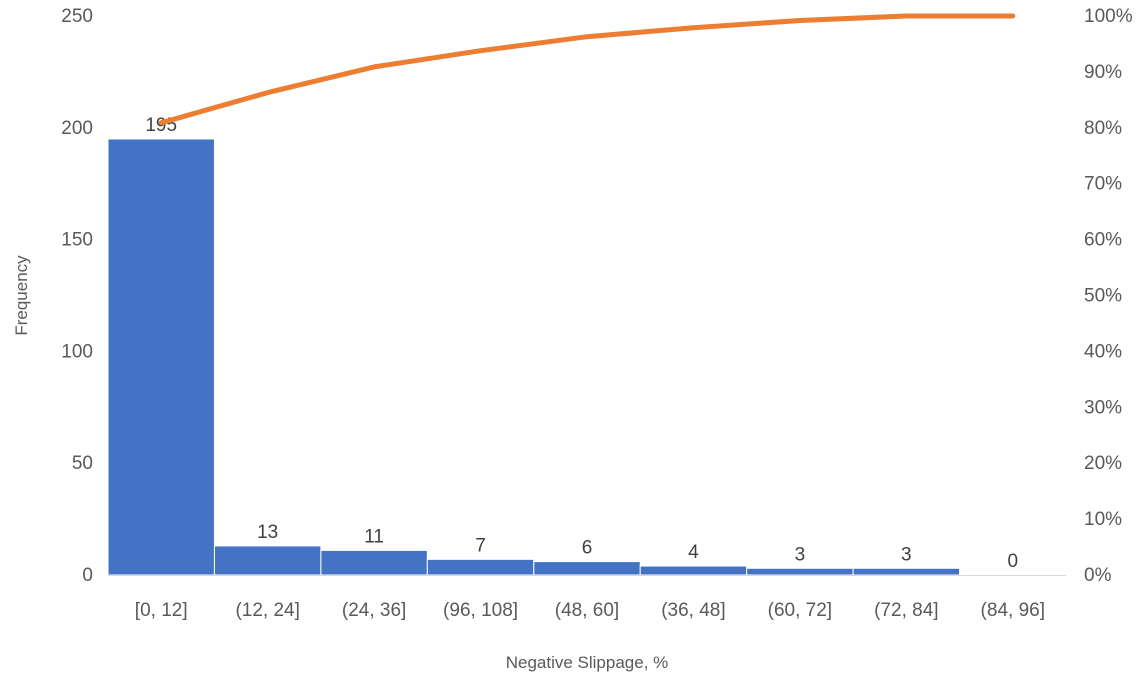 The height and width of the screenshot is (677, 1138). What do you see at coordinates (1103, 519) in the screenshot?
I see `y2-tick-1: 10%` at bounding box center [1103, 519].